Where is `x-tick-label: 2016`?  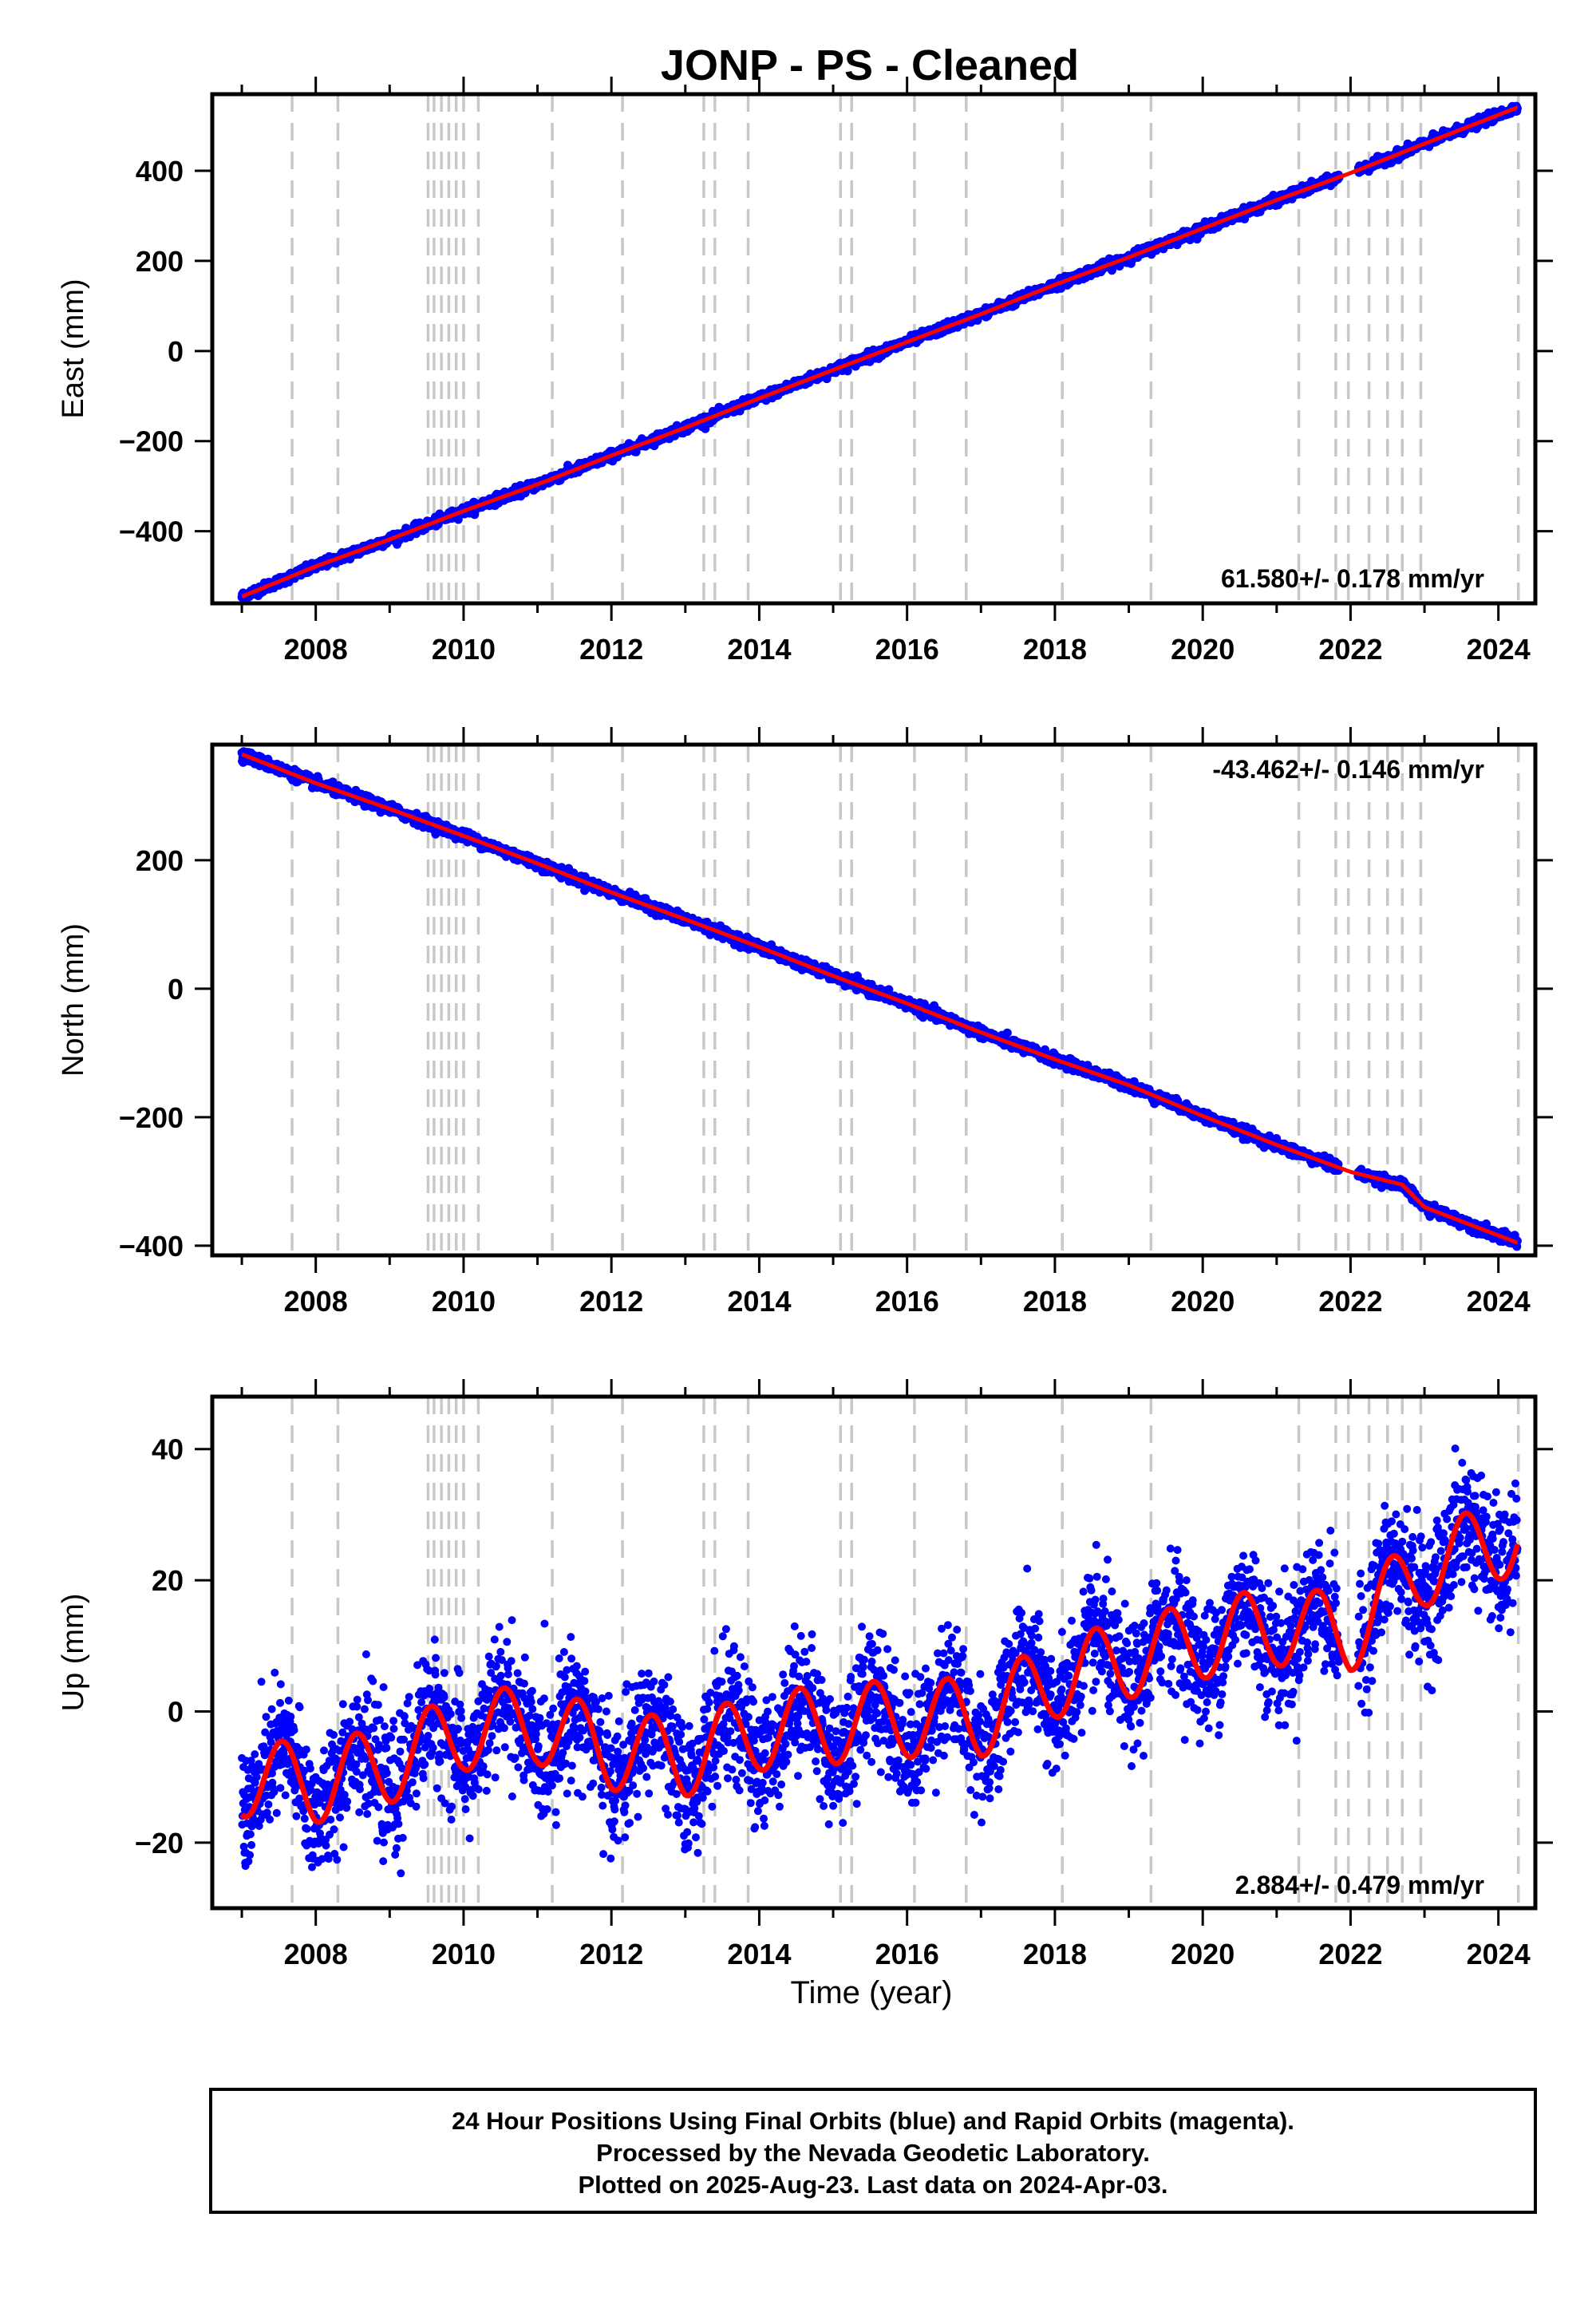
x-tick-label: 2016 is located at coordinates (907, 649).